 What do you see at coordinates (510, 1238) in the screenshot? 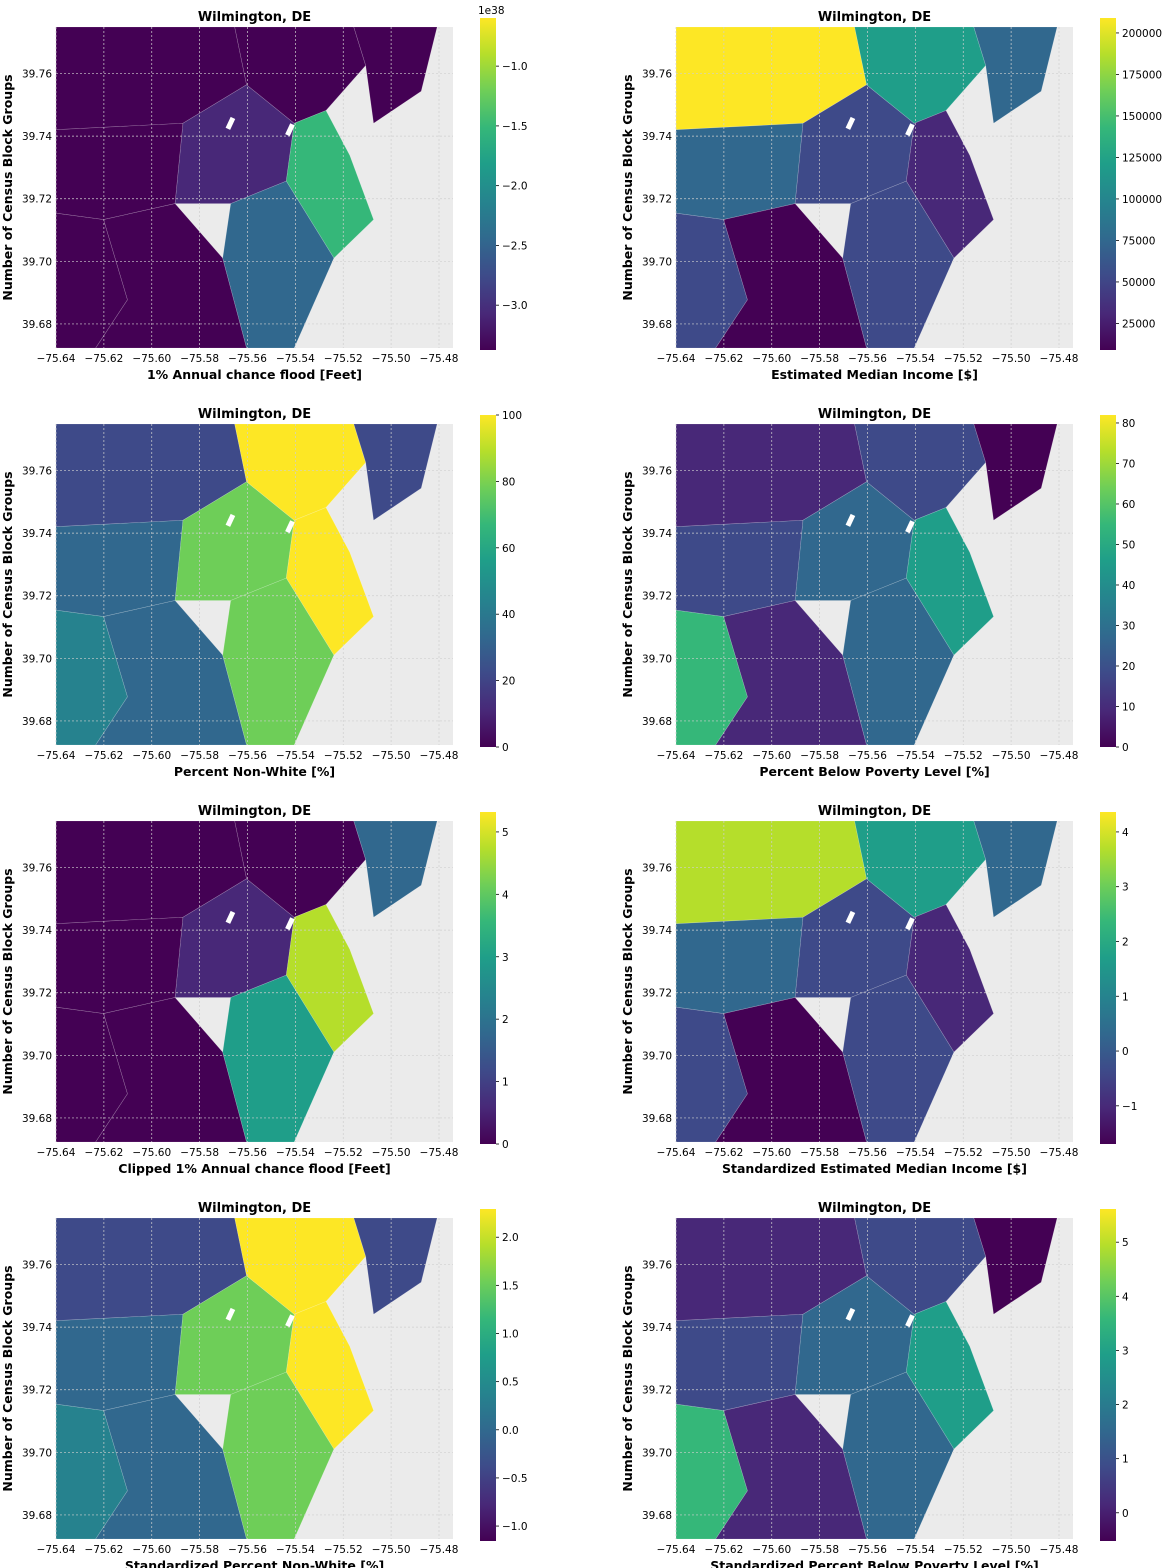
I see `colorbar-tick-label: 2.0` at bounding box center [510, 1238].